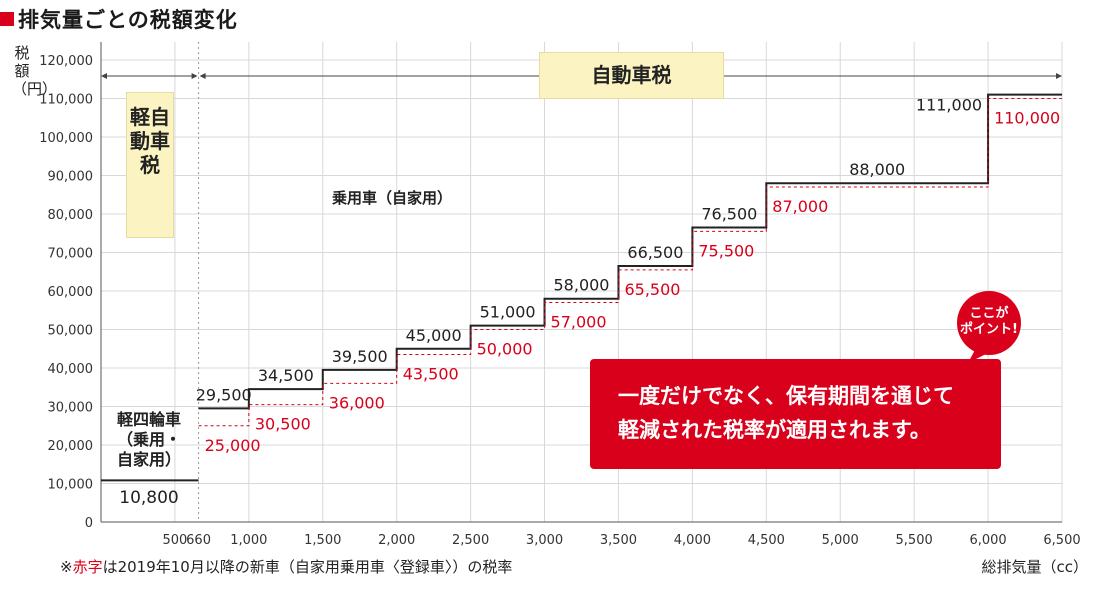 This screenshot has width=1100, height=594. I want to click on old-rate-label: 39,500, so click(360, 356).